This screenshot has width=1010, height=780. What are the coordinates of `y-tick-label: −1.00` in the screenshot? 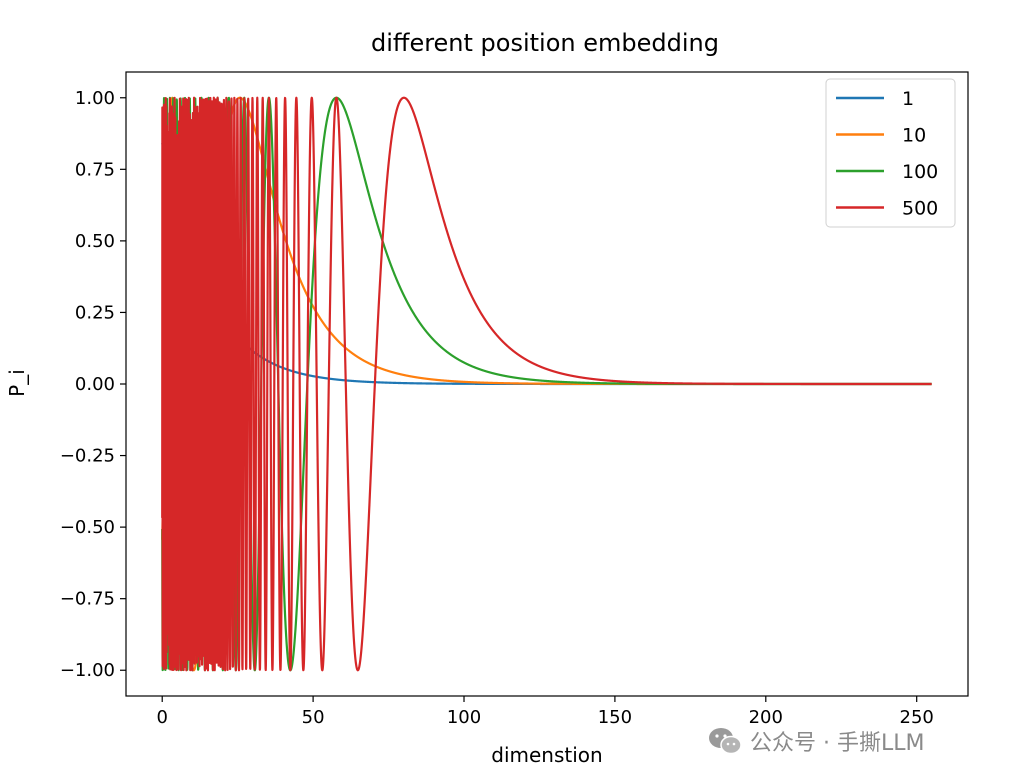 It's located at (87, 670).